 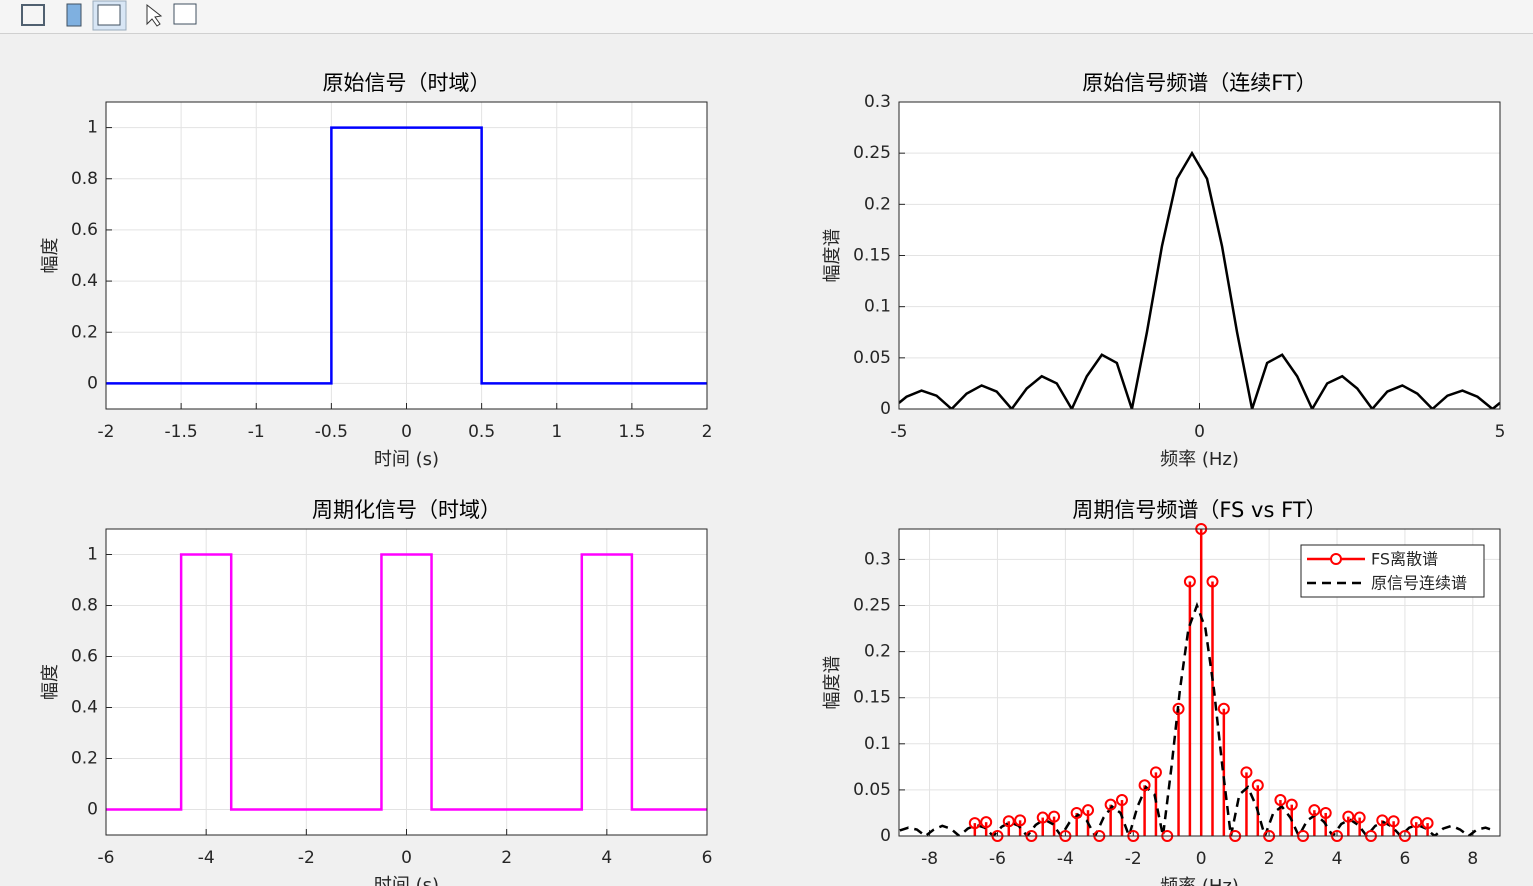 I want to click on x-tick-label: -5, so click(x=899, y=432).